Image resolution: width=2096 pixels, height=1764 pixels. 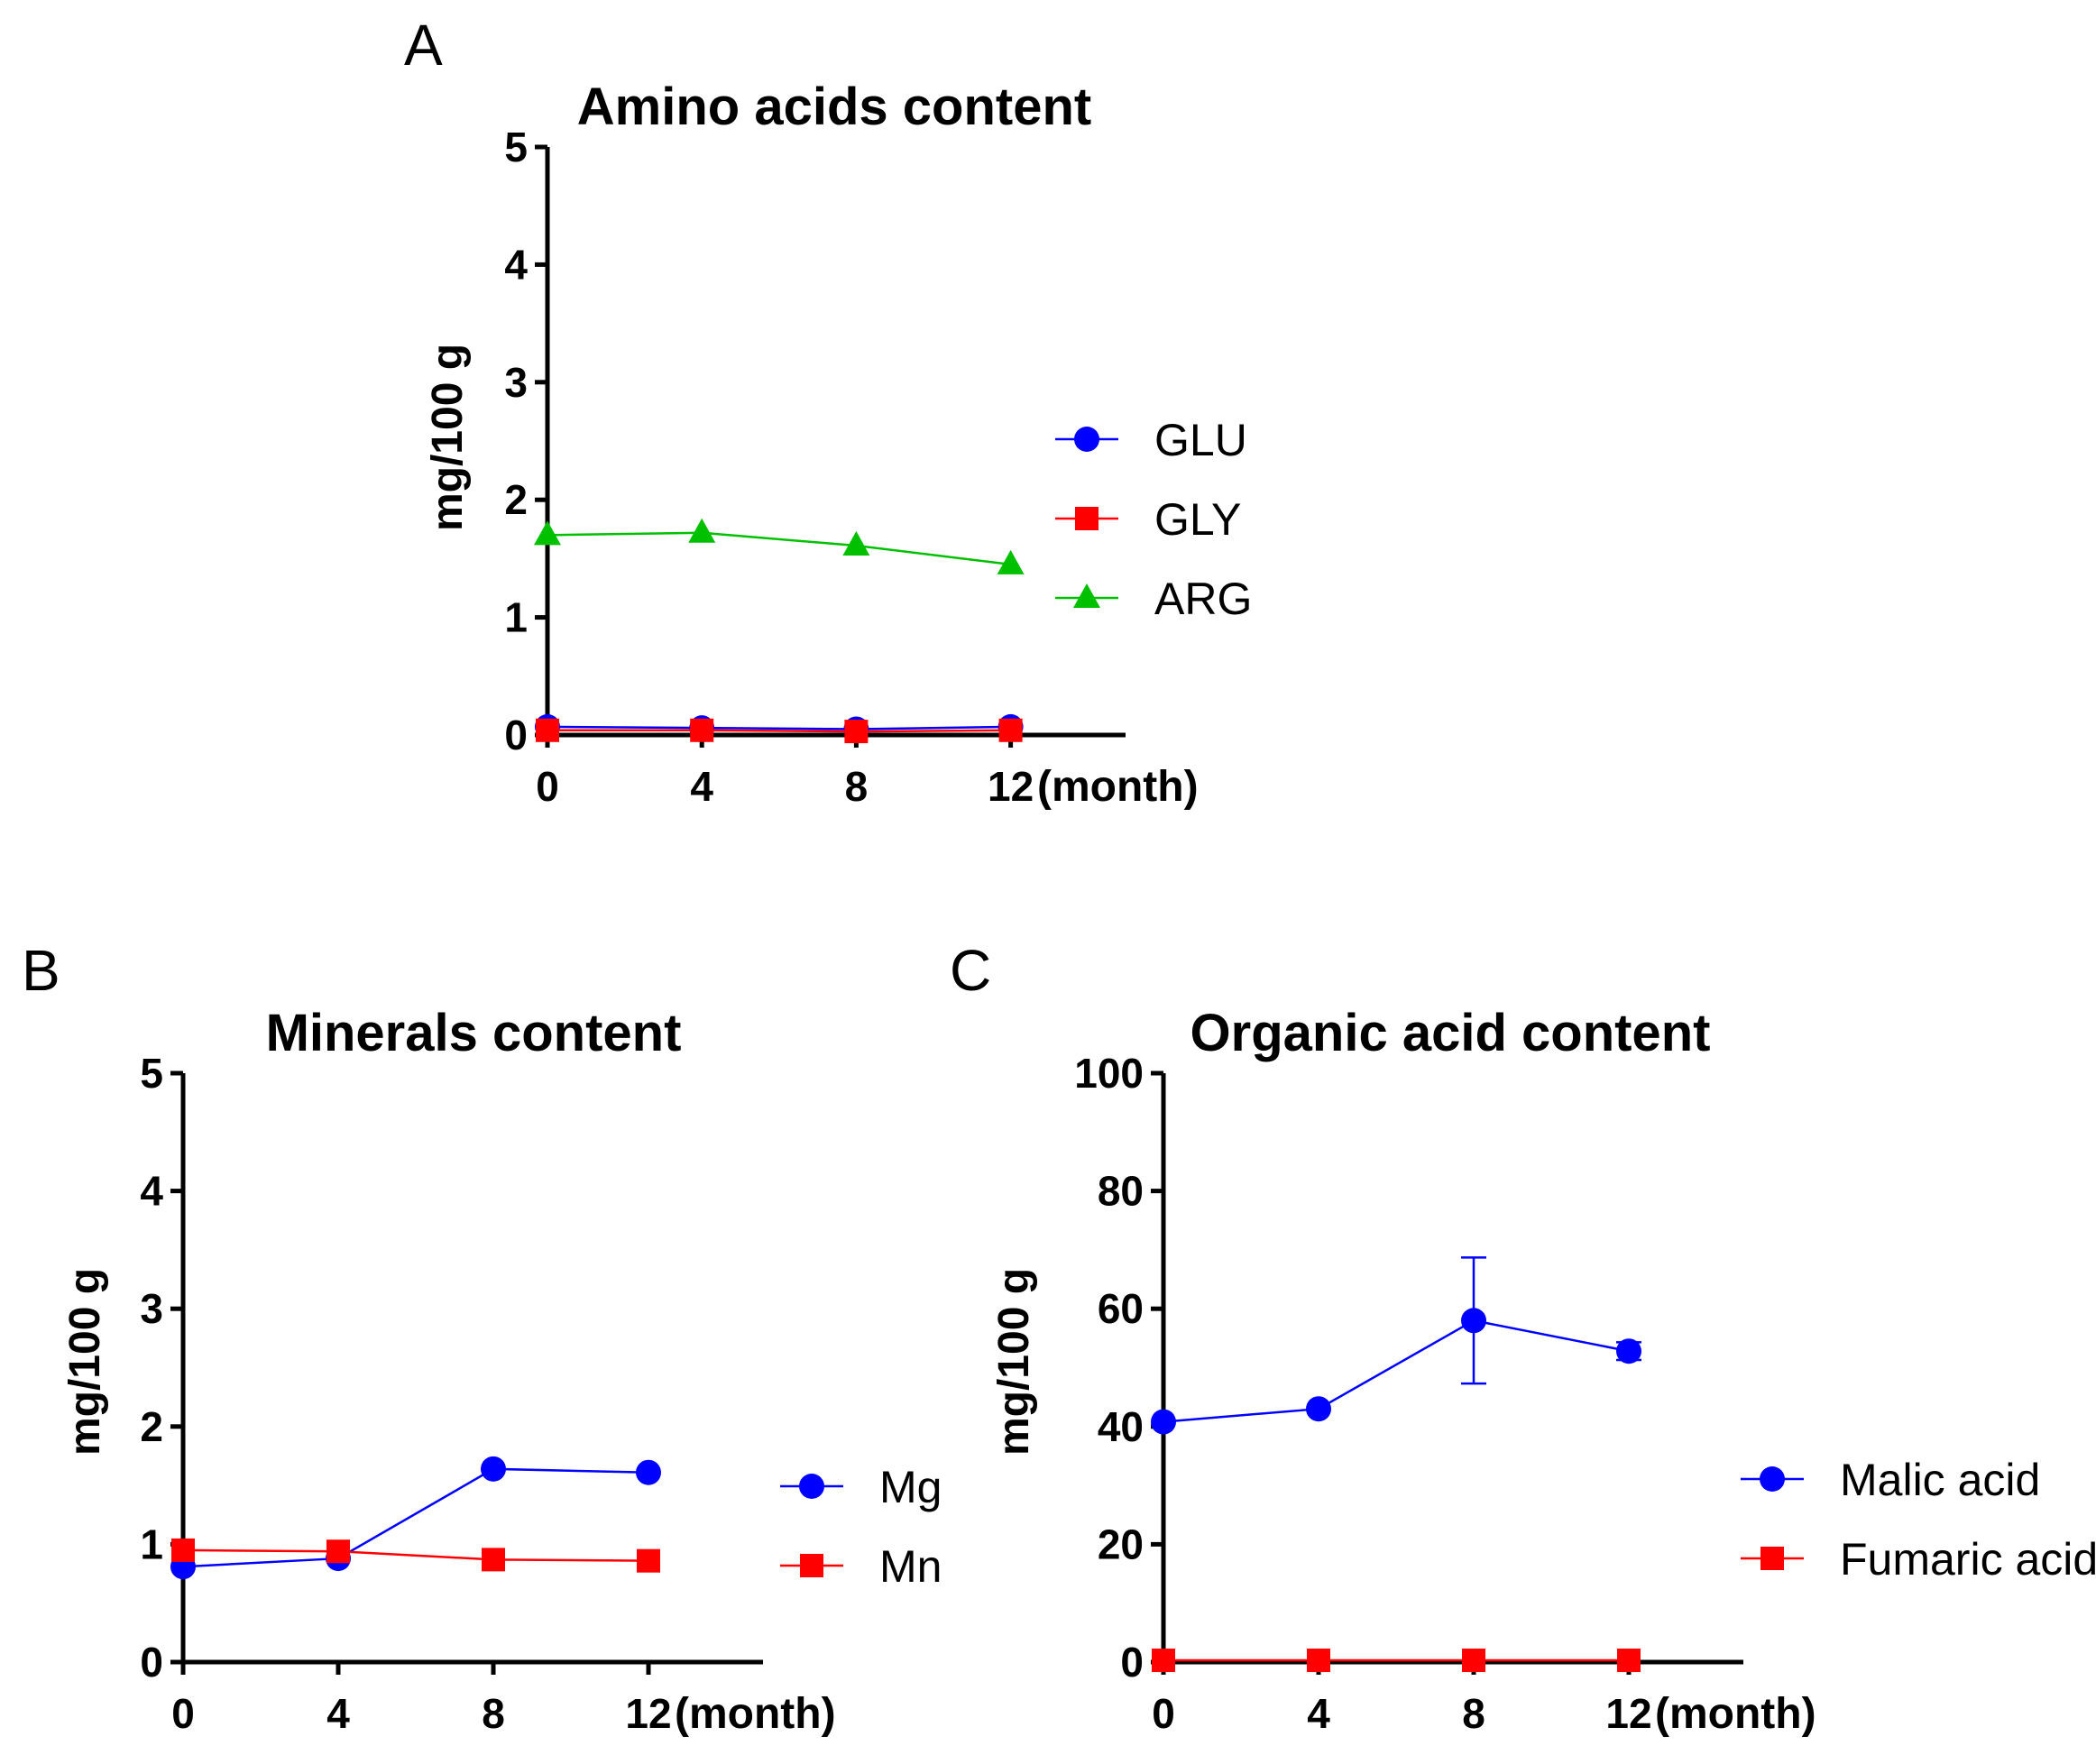 I want to click on panel-a-y-tick-label-1: 1, so click(x=516, y=617).